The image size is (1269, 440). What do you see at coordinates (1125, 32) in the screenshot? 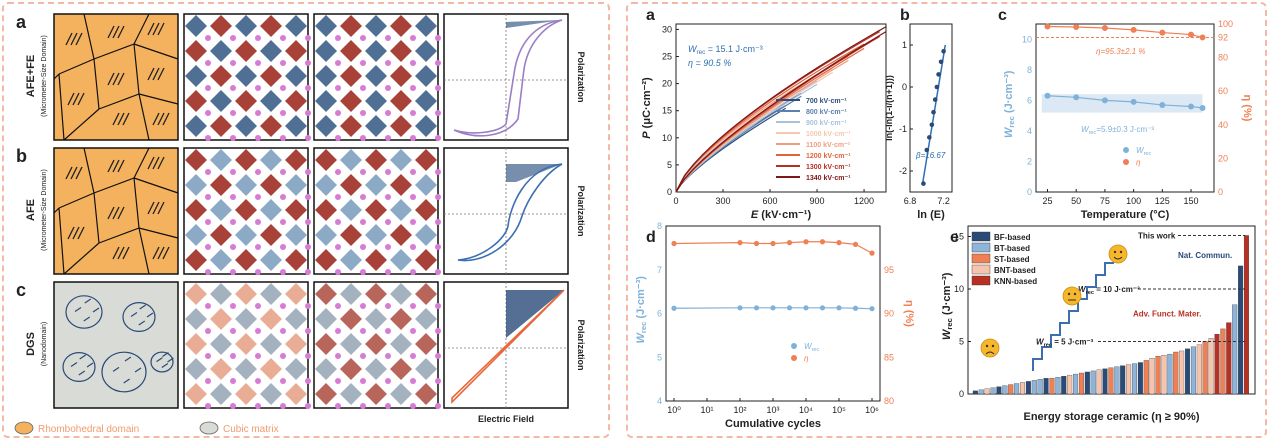
I see `eta-line` at bounding box center [1125, 32].